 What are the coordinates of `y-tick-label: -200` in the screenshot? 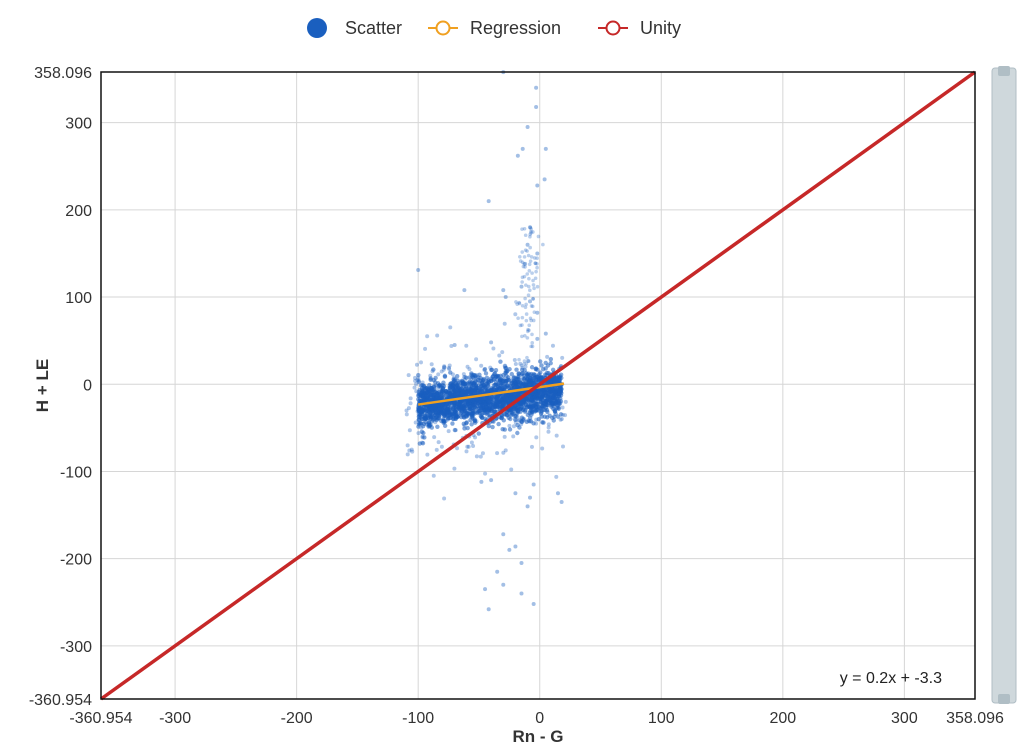 It's located at (76, 560).